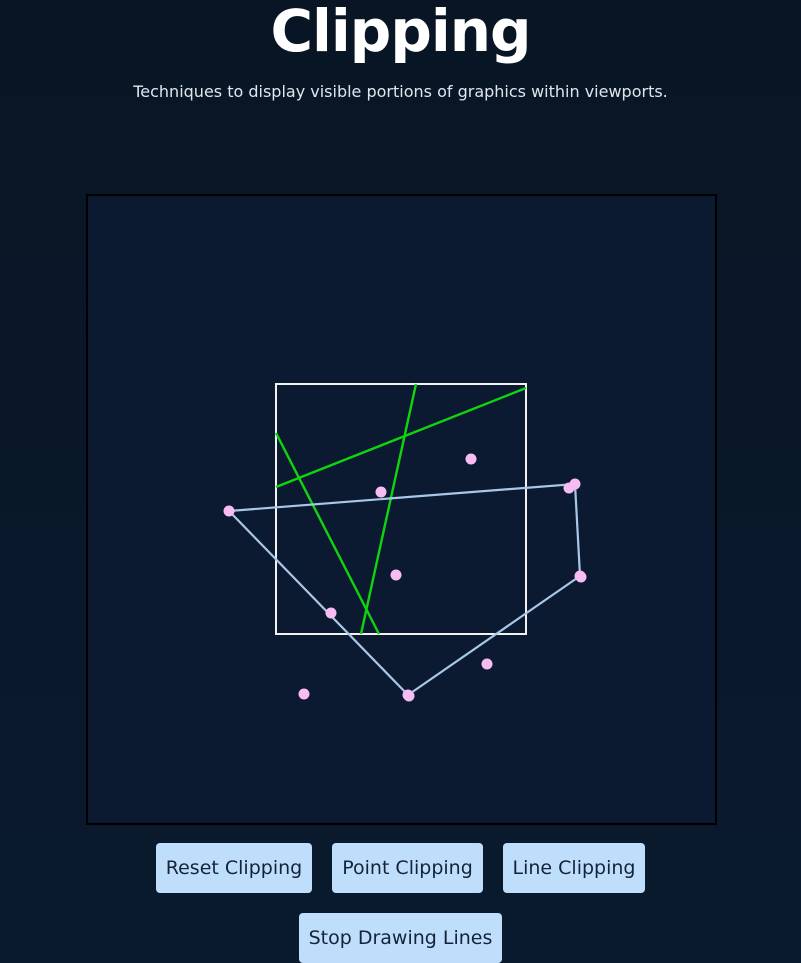 The image size is (801, 963). What do you see at coordinates (574, 868) in the screenshot?
I see `line-clipping-button: Line Clipping` at bounding box center [574, 868].